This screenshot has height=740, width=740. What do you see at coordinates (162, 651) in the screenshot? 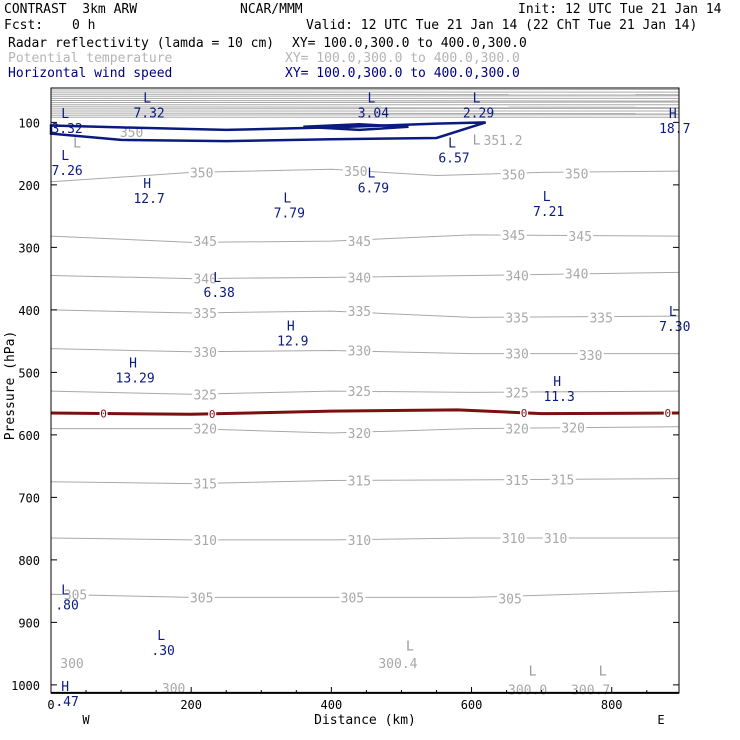
I see `extremum-value: .30` at bounding box center [162, 651].